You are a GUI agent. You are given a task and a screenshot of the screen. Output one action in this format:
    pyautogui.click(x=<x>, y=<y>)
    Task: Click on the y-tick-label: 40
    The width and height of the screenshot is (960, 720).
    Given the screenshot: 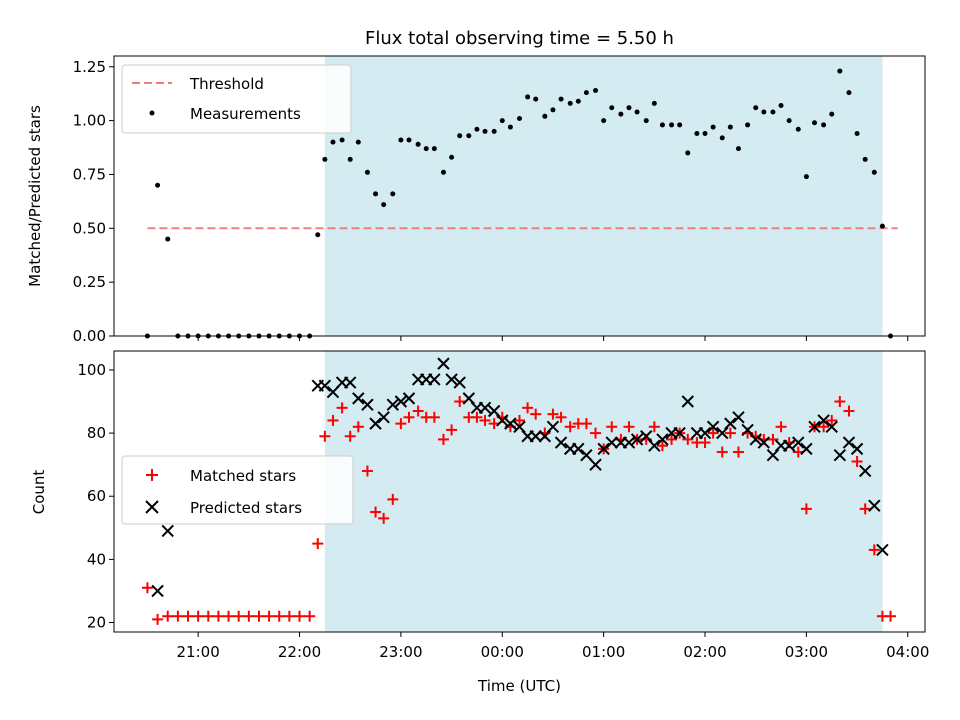 What is the action you would take?
    pyautogui.click(x=96, y=559)
    